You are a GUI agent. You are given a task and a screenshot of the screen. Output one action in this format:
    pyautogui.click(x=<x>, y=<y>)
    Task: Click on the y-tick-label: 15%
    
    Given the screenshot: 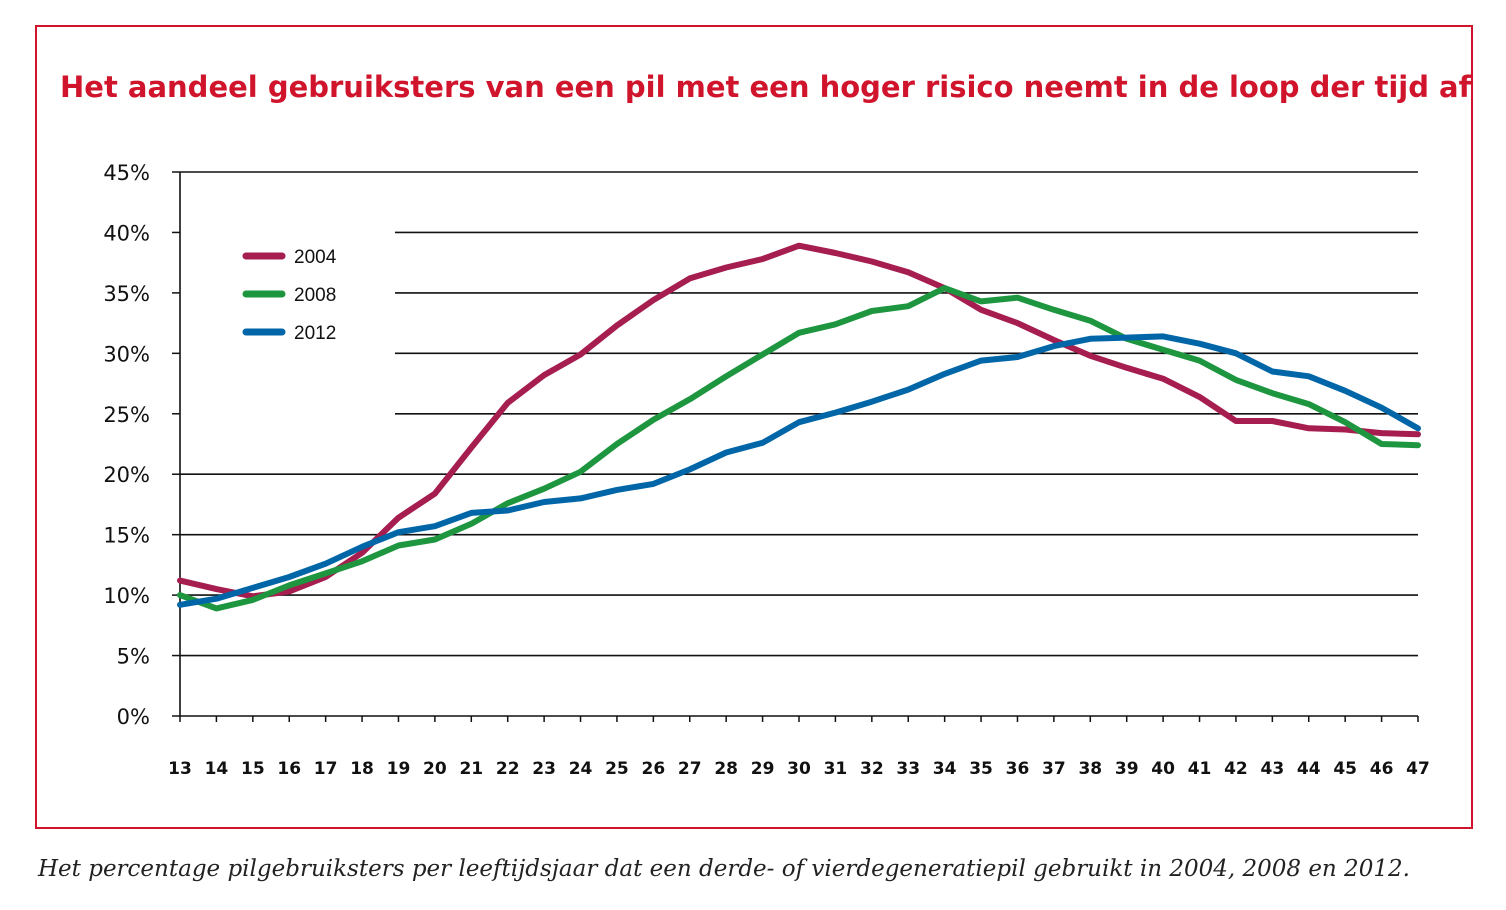 What is the action you would take?
    pyautogui.click(x=126, y=536)
    